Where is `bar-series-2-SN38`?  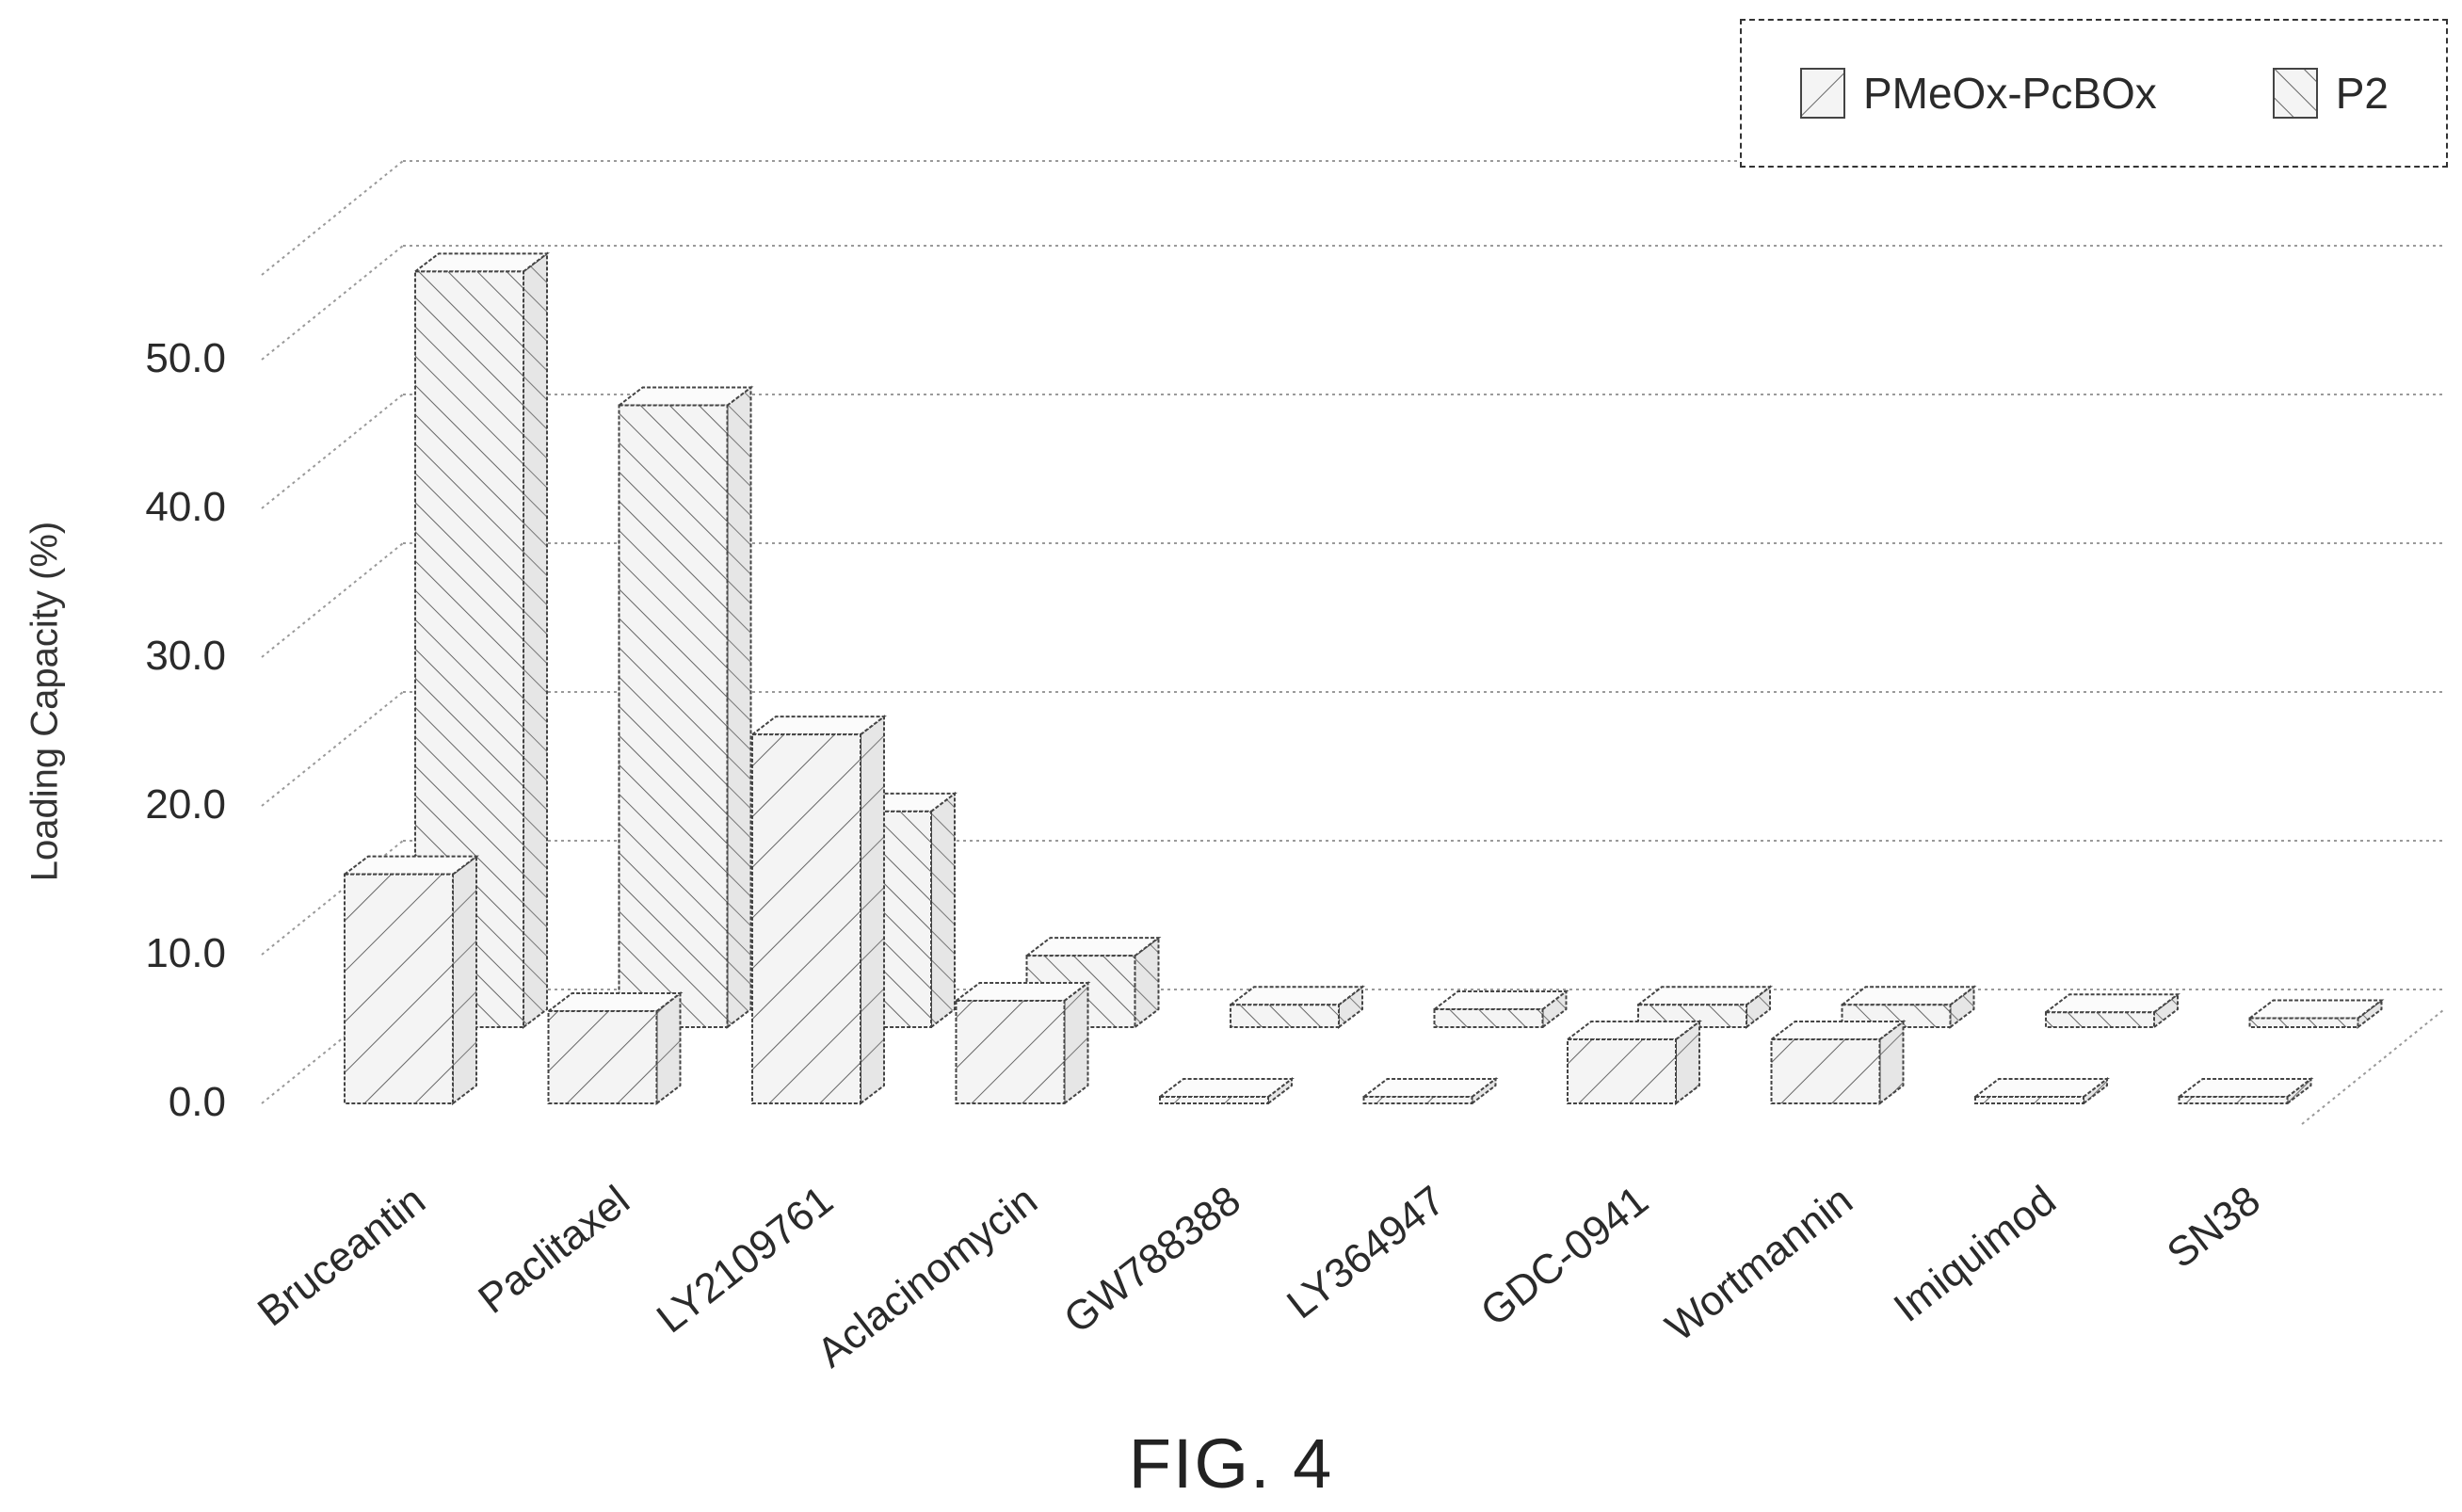 bar-series-2-SN38 is located at coordinates (2315, 1014).